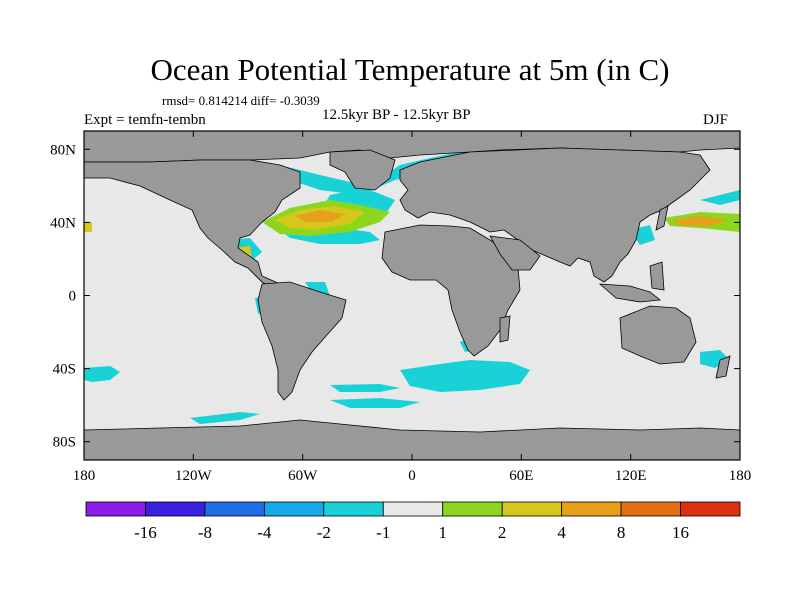 Image resolution: width=800 pixels, height=600 pixels. Describe the element at coordinates (410, 69) in the screenshot. I see `map-title: Ocean Potential Temperature at 5m (in C)` at that location.